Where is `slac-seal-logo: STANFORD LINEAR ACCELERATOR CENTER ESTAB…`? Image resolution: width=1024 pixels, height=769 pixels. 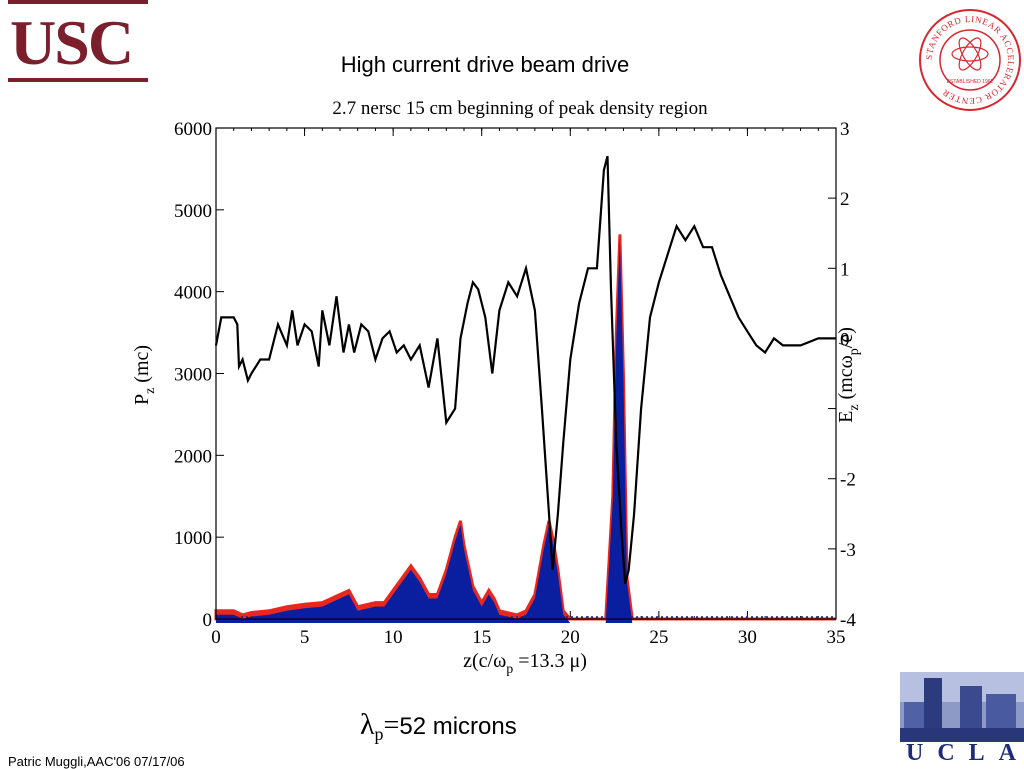 slac-seal-logo: STANFORD LINEAR ACCELERATOR CENTER ESTAB… is located at coordinates (970, 60).